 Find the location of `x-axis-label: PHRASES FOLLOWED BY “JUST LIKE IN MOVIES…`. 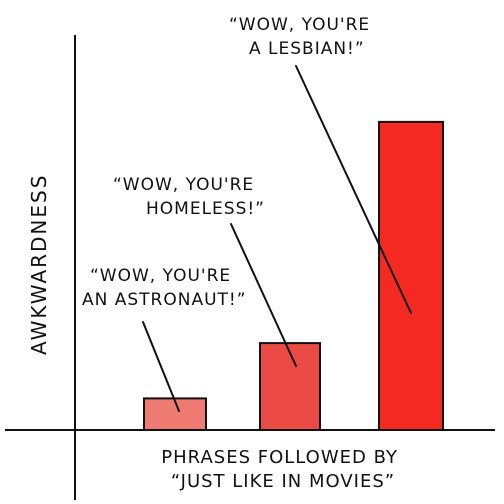

x-axis-label: PHRASES FOLLOWED BY “JUST LIKE IN MOVIES… is located at coordinates (282, 469).